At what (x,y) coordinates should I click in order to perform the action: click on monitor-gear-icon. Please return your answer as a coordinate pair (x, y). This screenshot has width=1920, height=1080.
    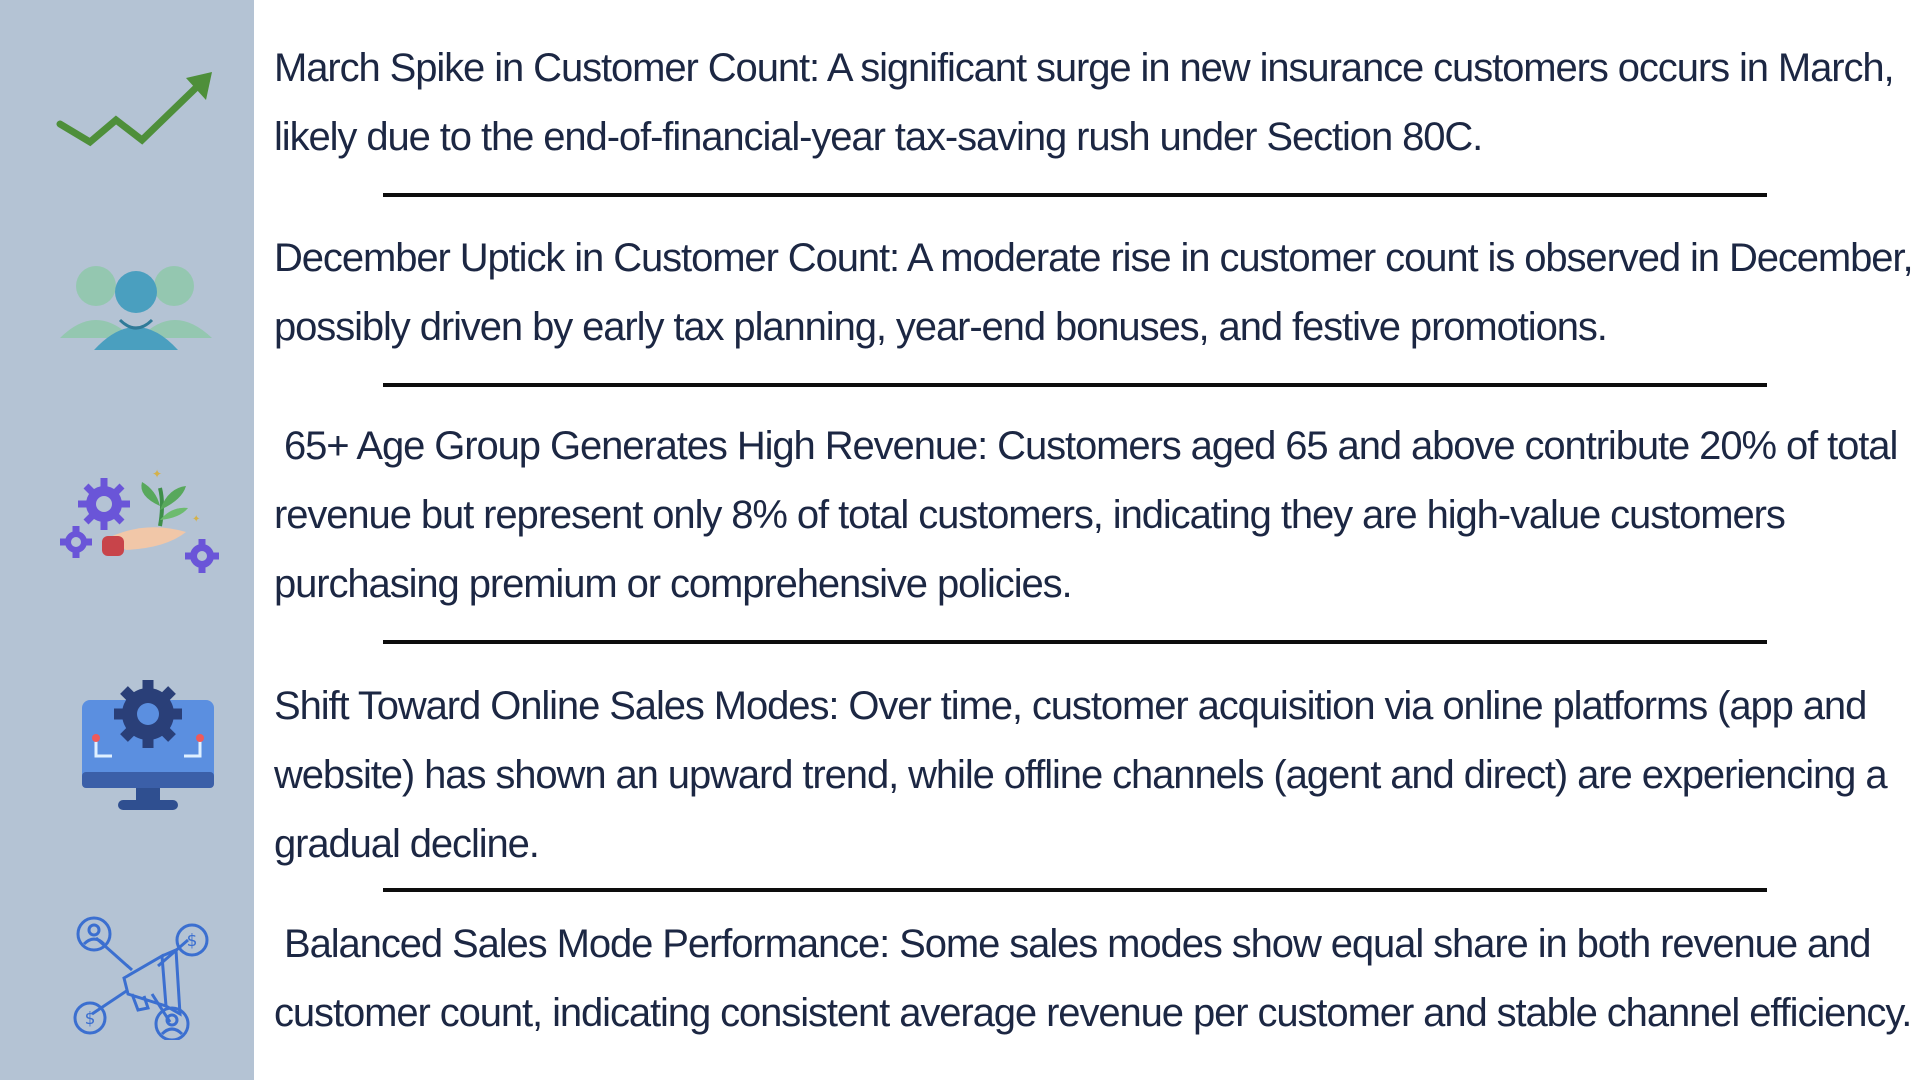
    Looking at the image, I should click on (148, 746).